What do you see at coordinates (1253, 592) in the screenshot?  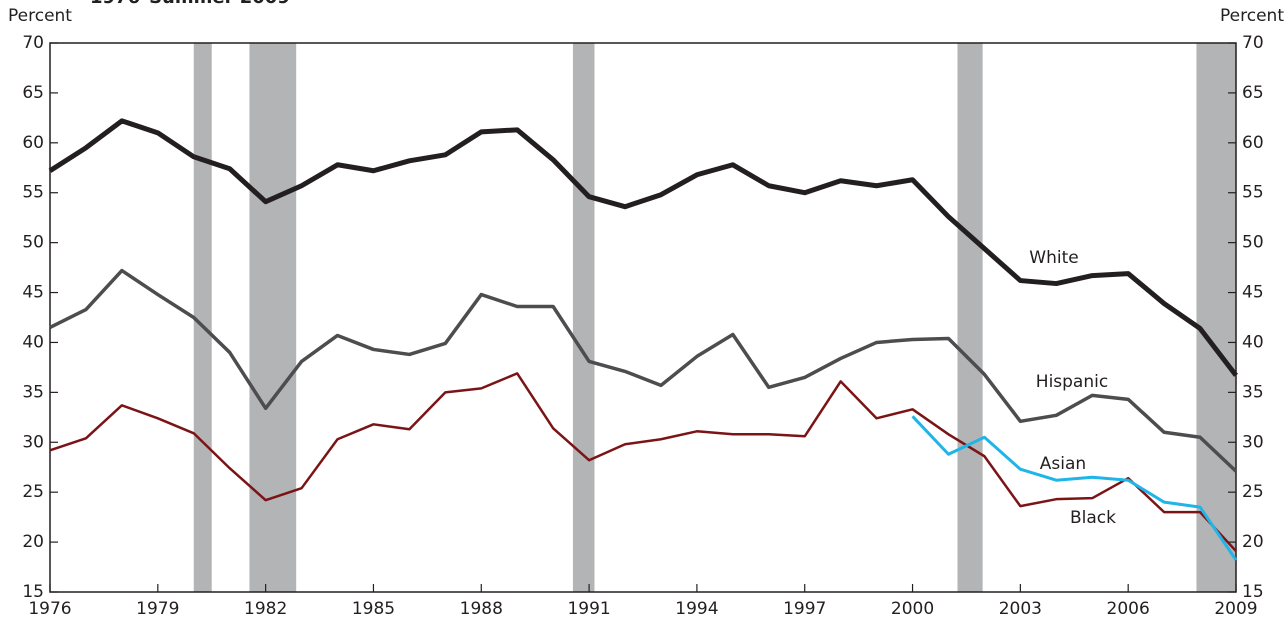 I see `y2-tick-label: 15` at bounding box center [1253, 592].